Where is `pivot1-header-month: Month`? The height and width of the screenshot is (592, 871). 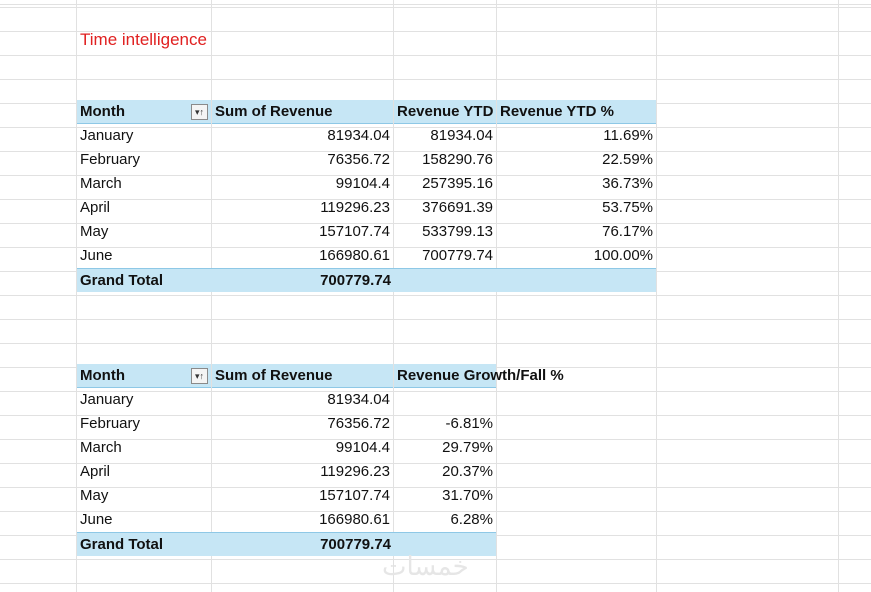
pivot1-header-month: Month is located at coordinates (144, 112).